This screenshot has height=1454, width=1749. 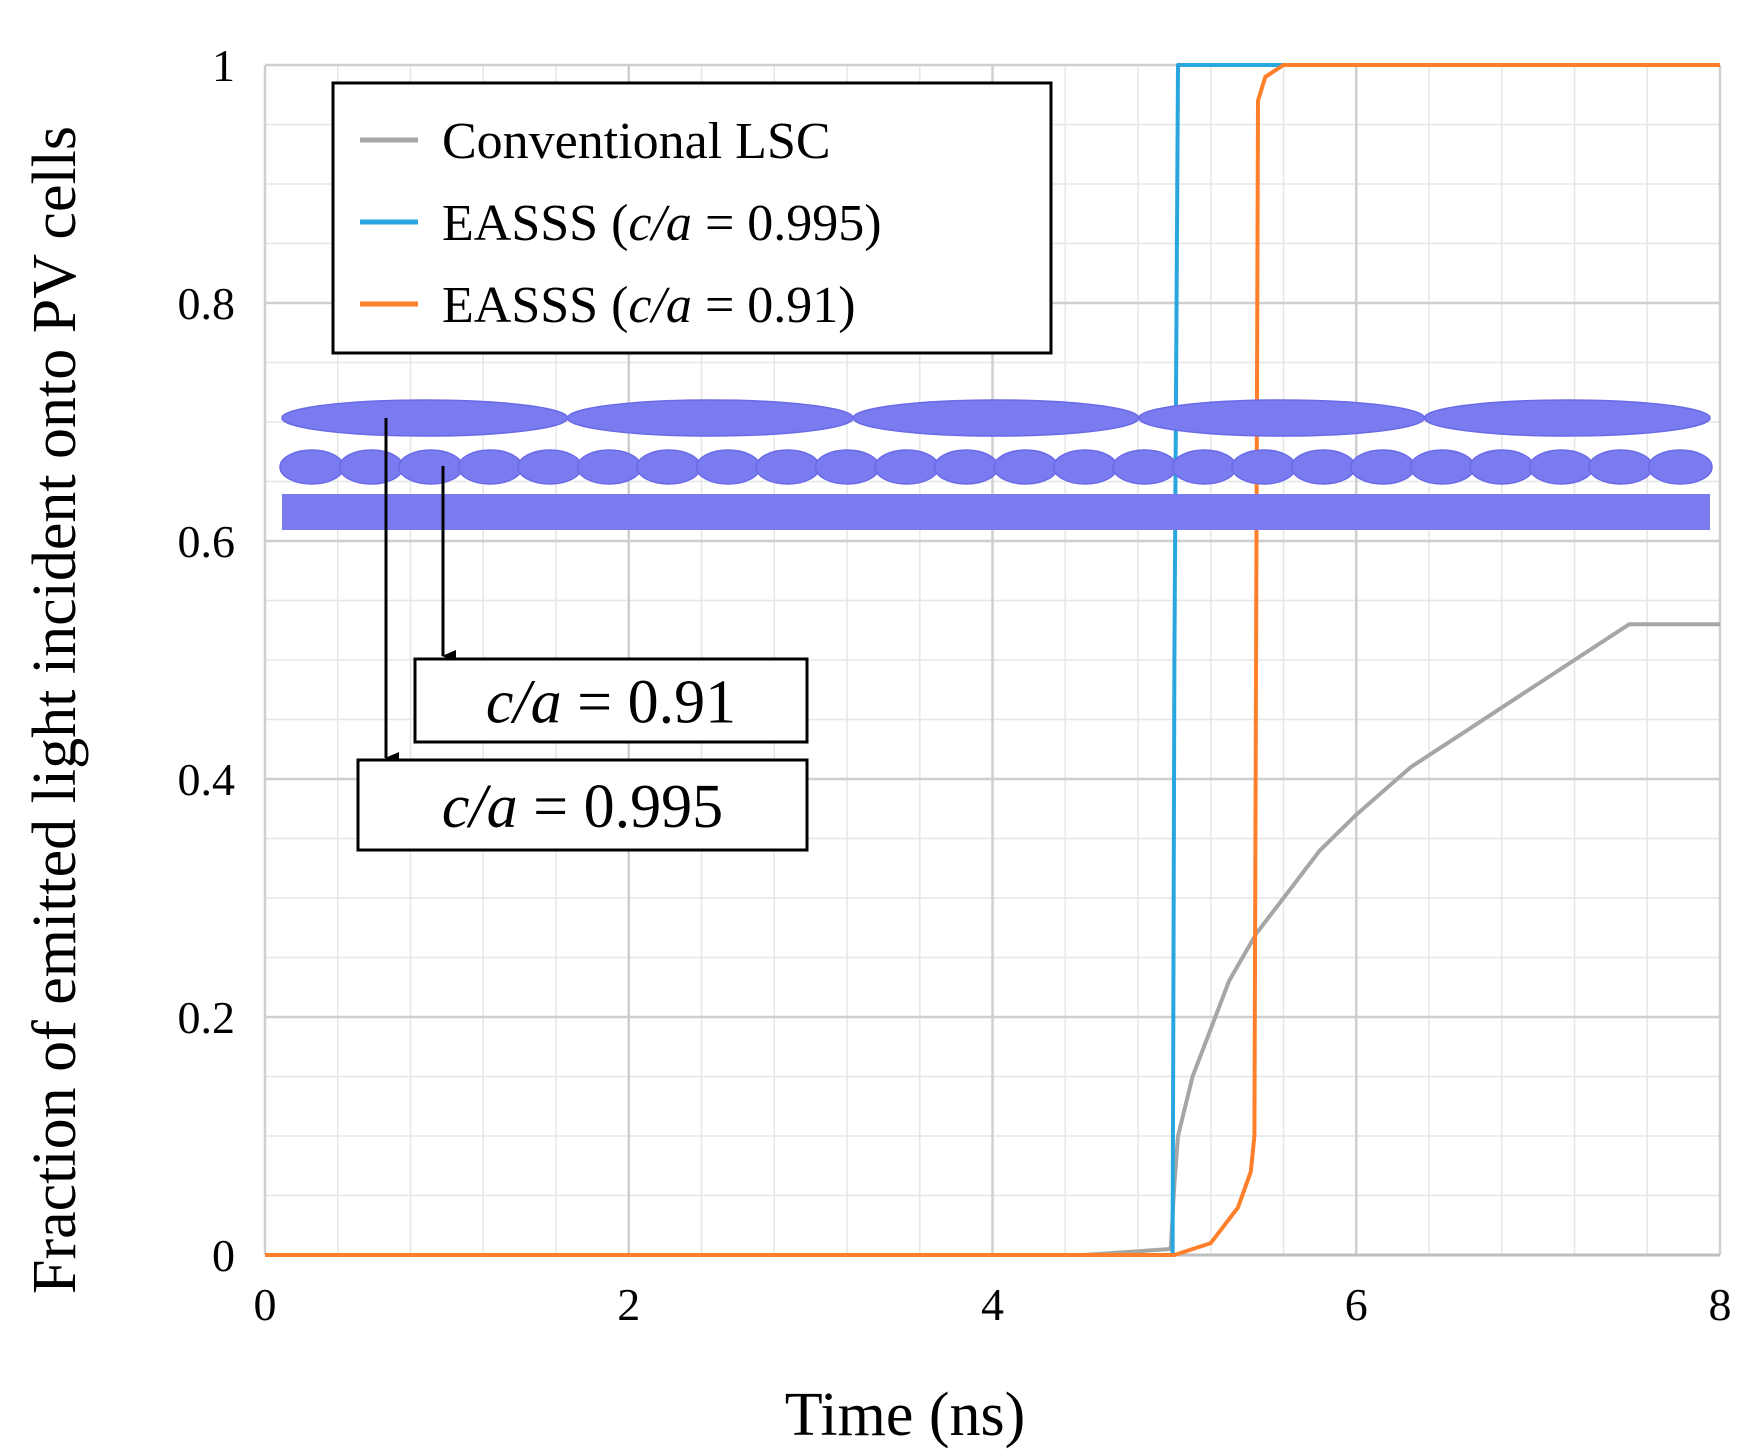 I want to click on x-tick-label: 2, so click(x=628, y=1304).